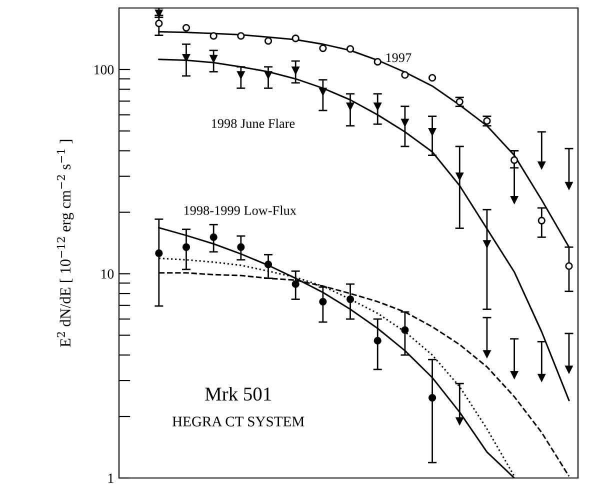 This screenshot has height=493, width=589. Describe the element at coordinates (104, 69) in the screenshot. I see `y-tick-label: 100` at that location.